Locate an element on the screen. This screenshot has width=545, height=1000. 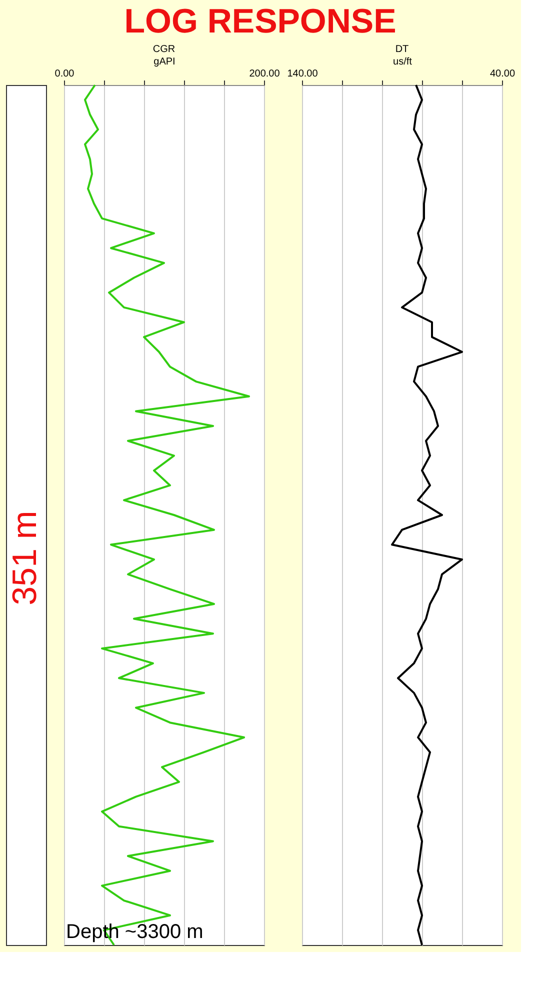
chart-subtitle: DT is located at coordinates (402, 49).